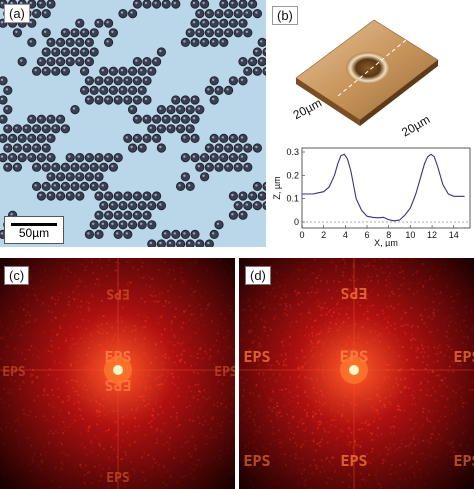  I want to click on y-tick-label: 0, so click(296, 222).